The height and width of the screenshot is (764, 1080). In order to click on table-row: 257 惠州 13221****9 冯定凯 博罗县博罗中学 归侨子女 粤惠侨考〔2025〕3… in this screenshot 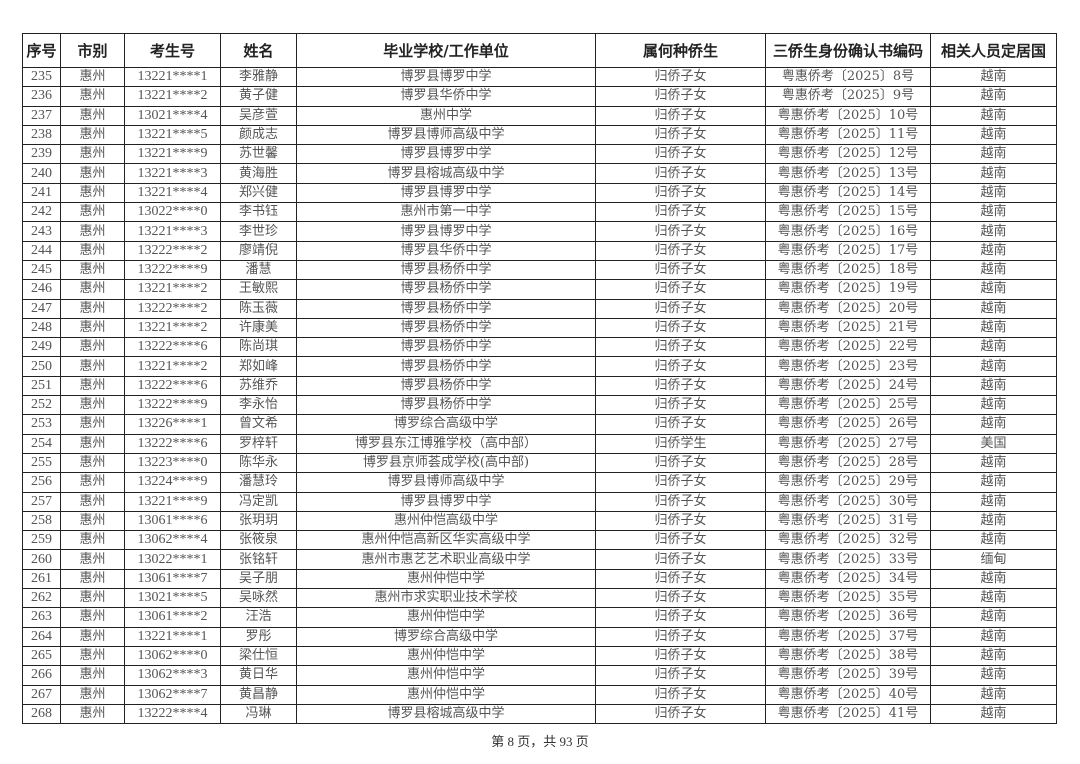, I will do `click(539, 501)`.